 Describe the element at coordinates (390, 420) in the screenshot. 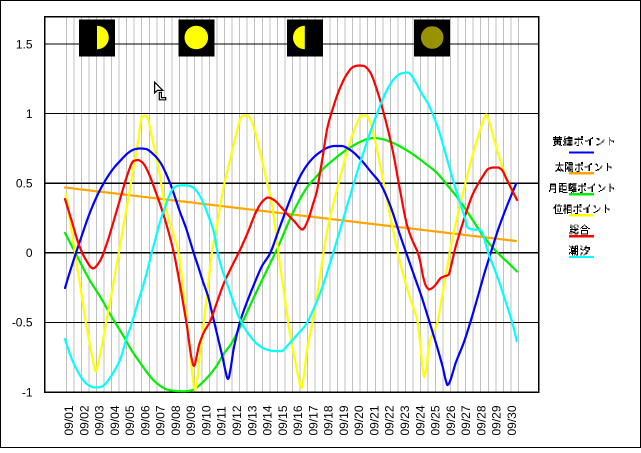

I see `svg-text: 09/22` at that location.